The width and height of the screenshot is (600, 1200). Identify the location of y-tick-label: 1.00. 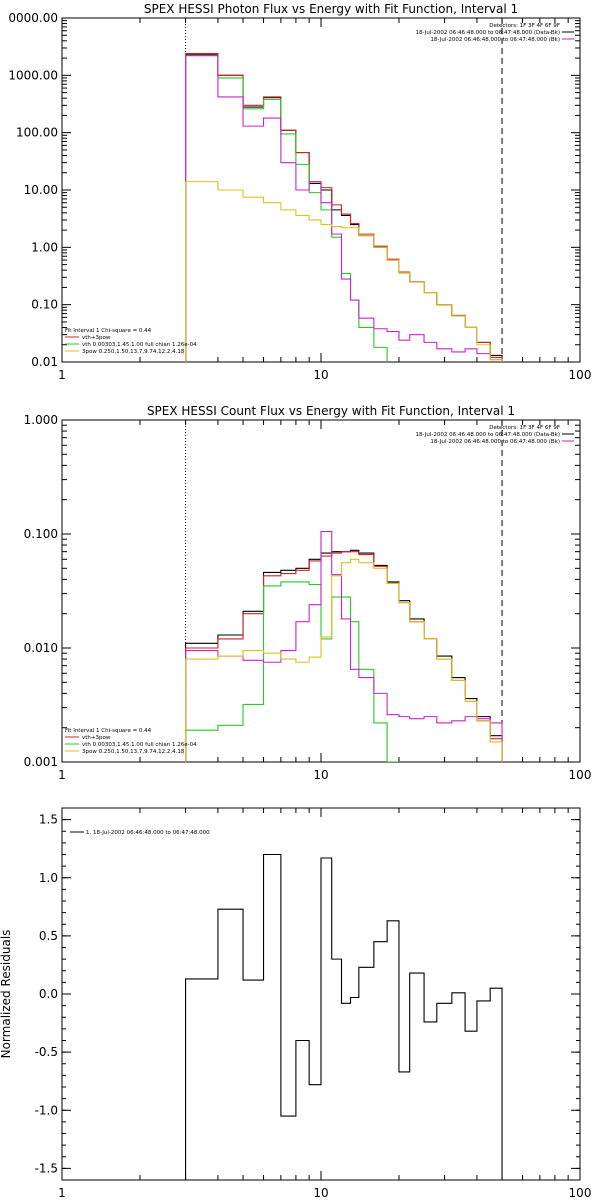
(44, 247).